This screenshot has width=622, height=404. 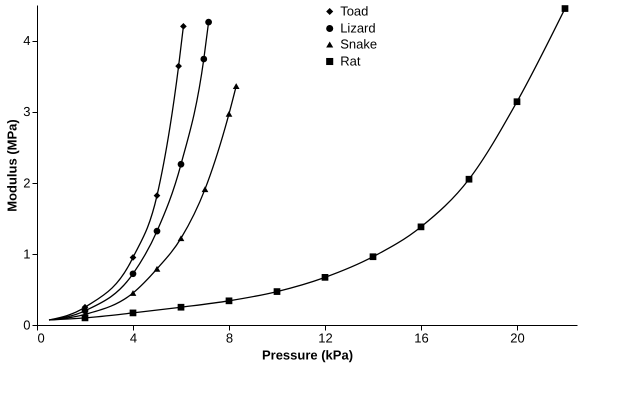 What do you see at coordinates (26, 325) in the screenshot?
I see `y-tick-label: 0` at bounding box center [26, 325].